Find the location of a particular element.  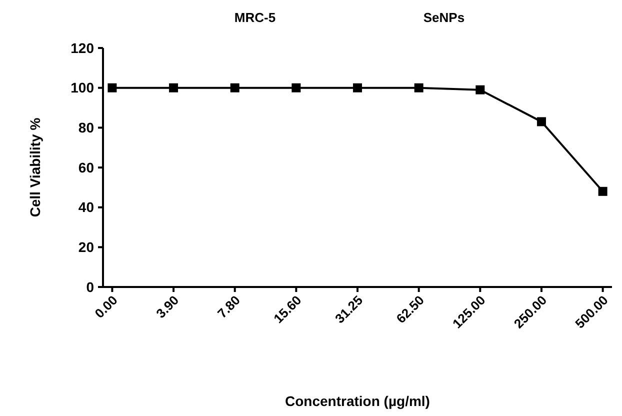

y-tick-label: 80 is located at coordinates (86, 128).